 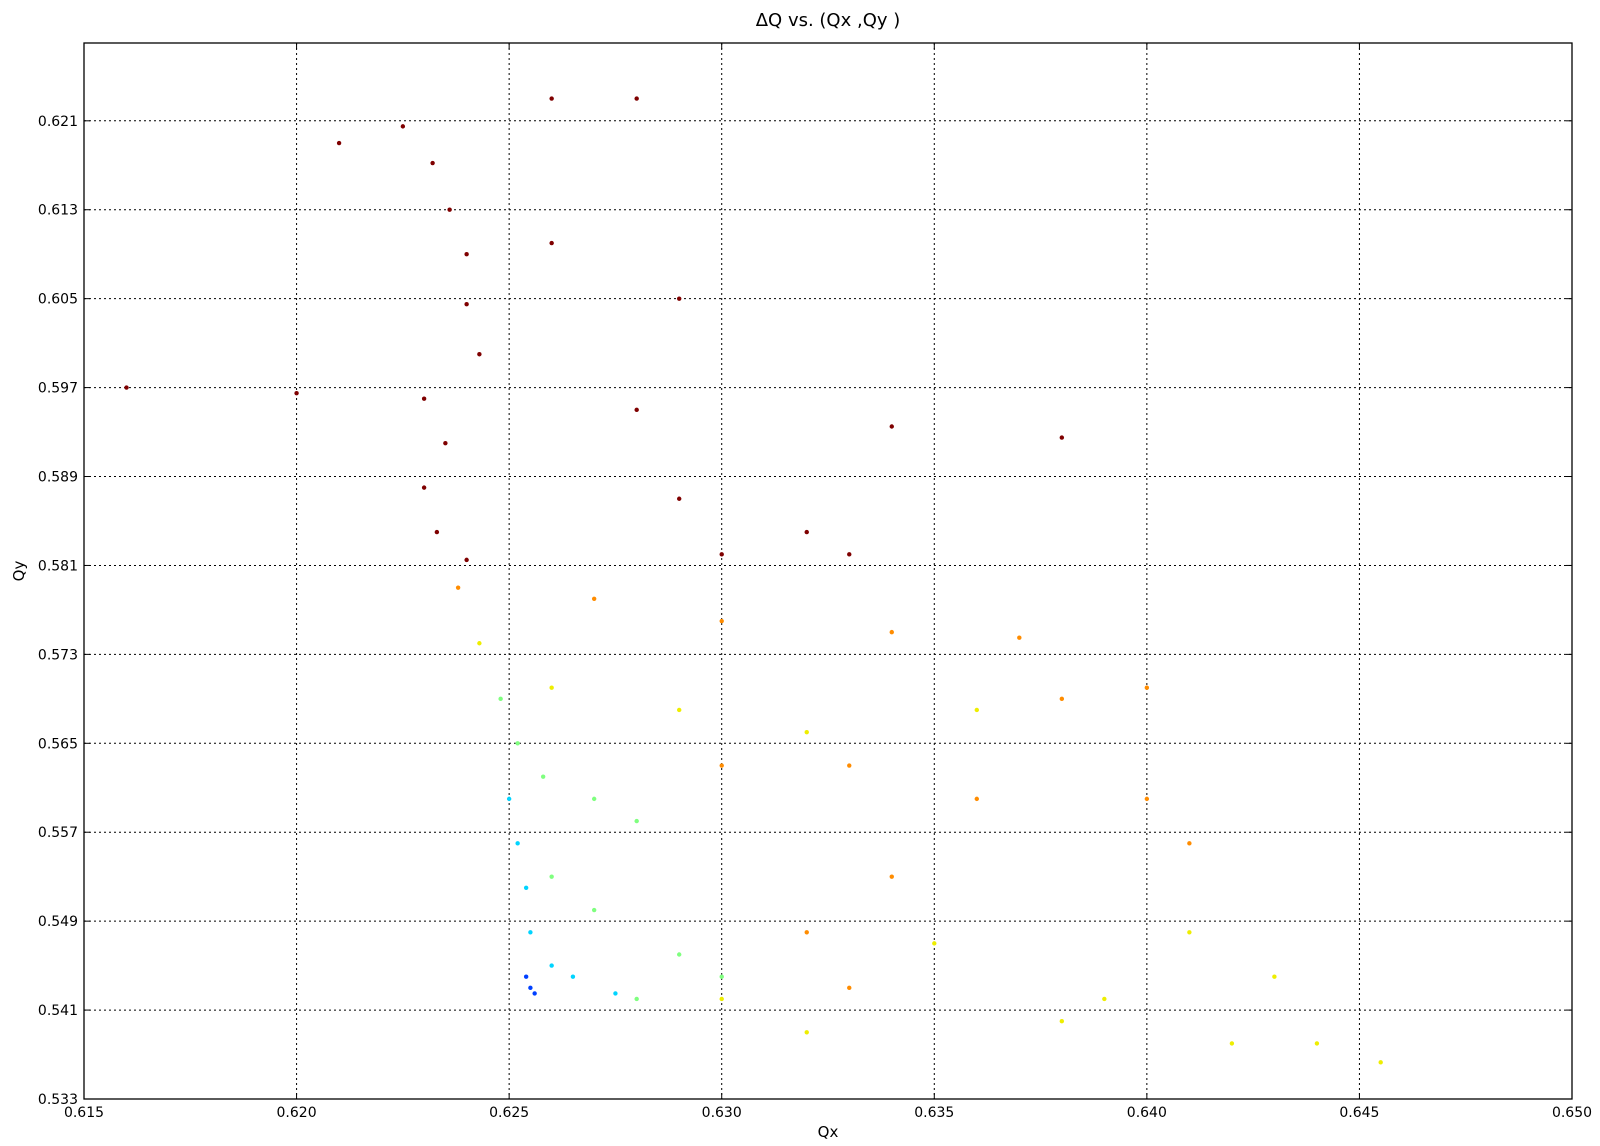 I want to click on y-tick-label: 0.541, so click(x=58, y=1011).